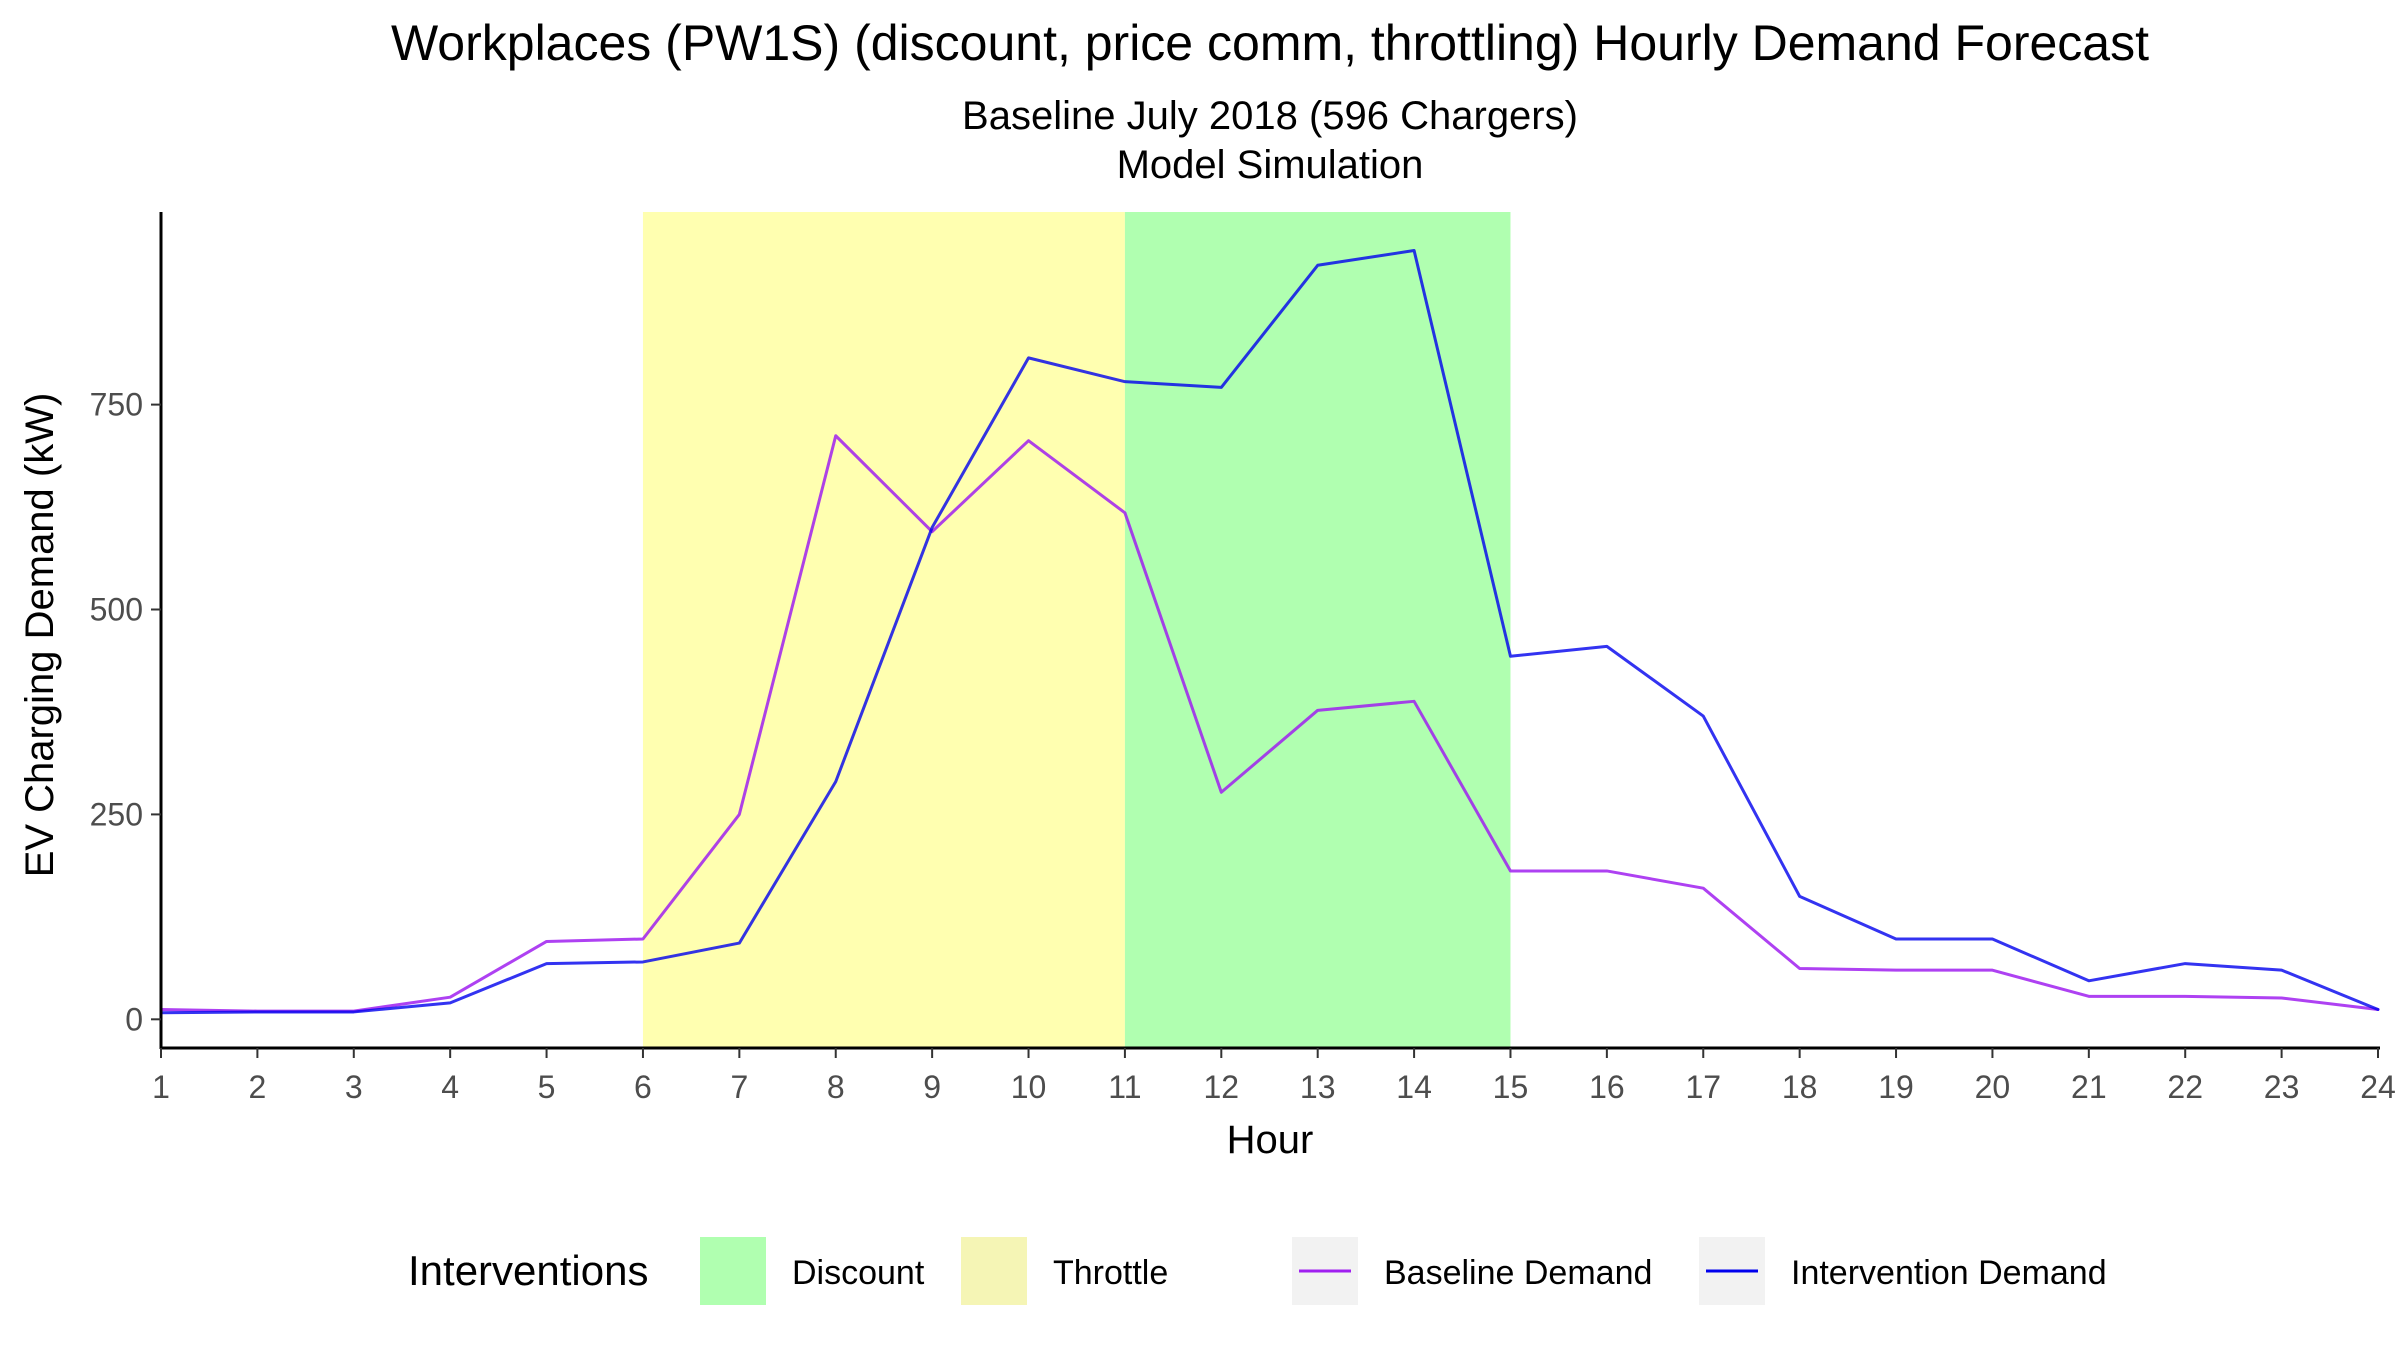  I want to click on x-tick-label: 16, so click(1607, 1087).